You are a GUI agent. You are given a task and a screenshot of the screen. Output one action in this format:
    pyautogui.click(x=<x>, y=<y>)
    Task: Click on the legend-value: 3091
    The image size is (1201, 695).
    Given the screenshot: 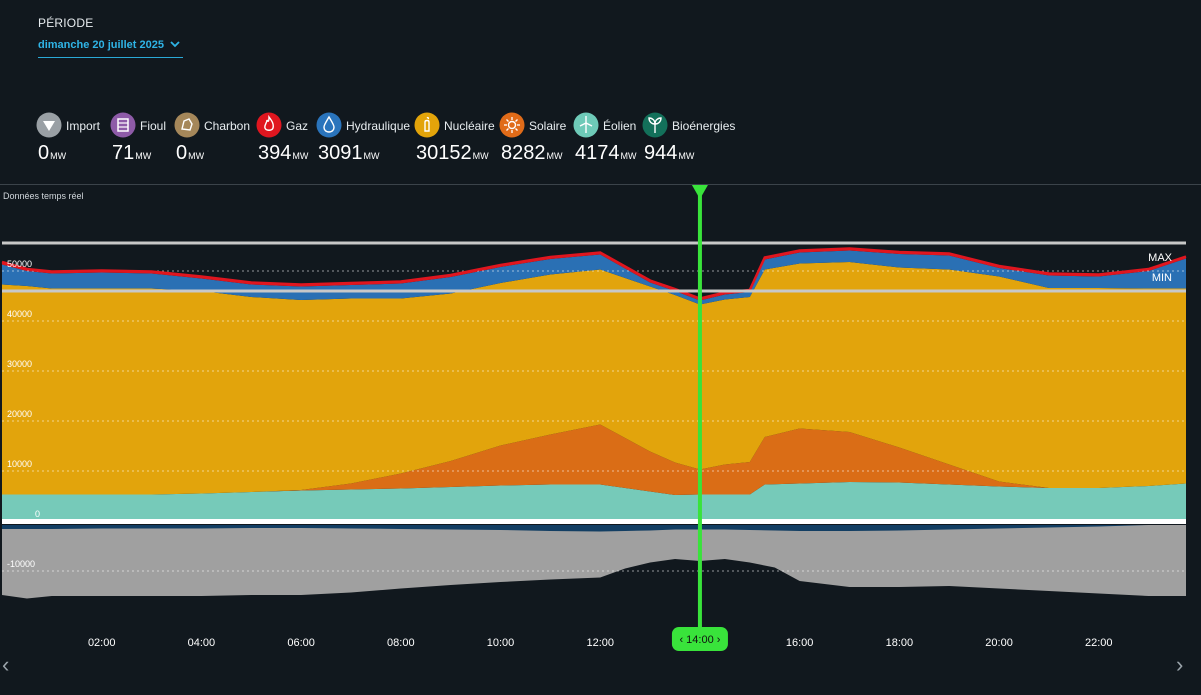 What is the action you would take?
    pyautogui.click(x=340, y=153)
    